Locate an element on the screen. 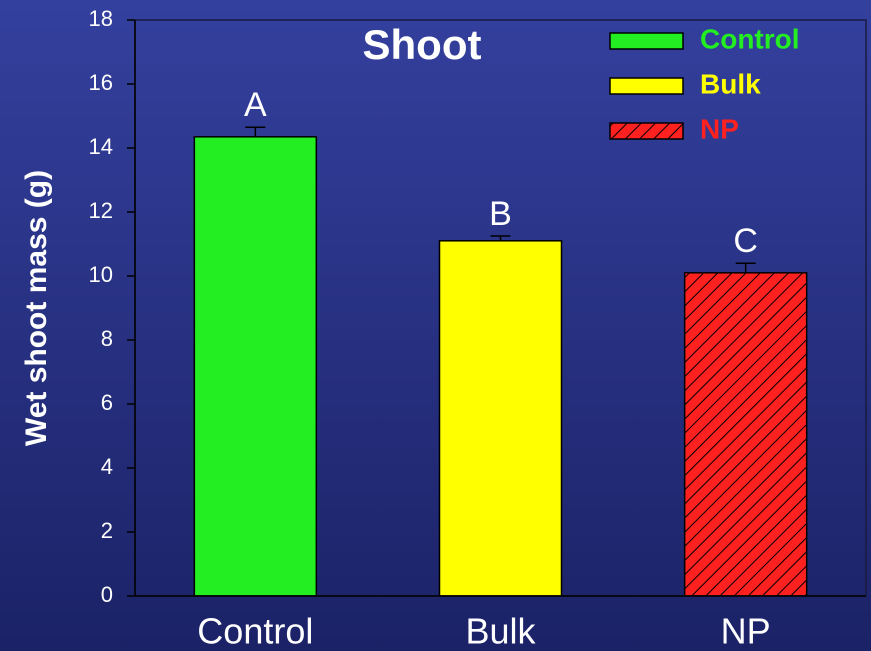  y-axis-label: Wet shoot mass (g) is located at coordinates (36, 308).